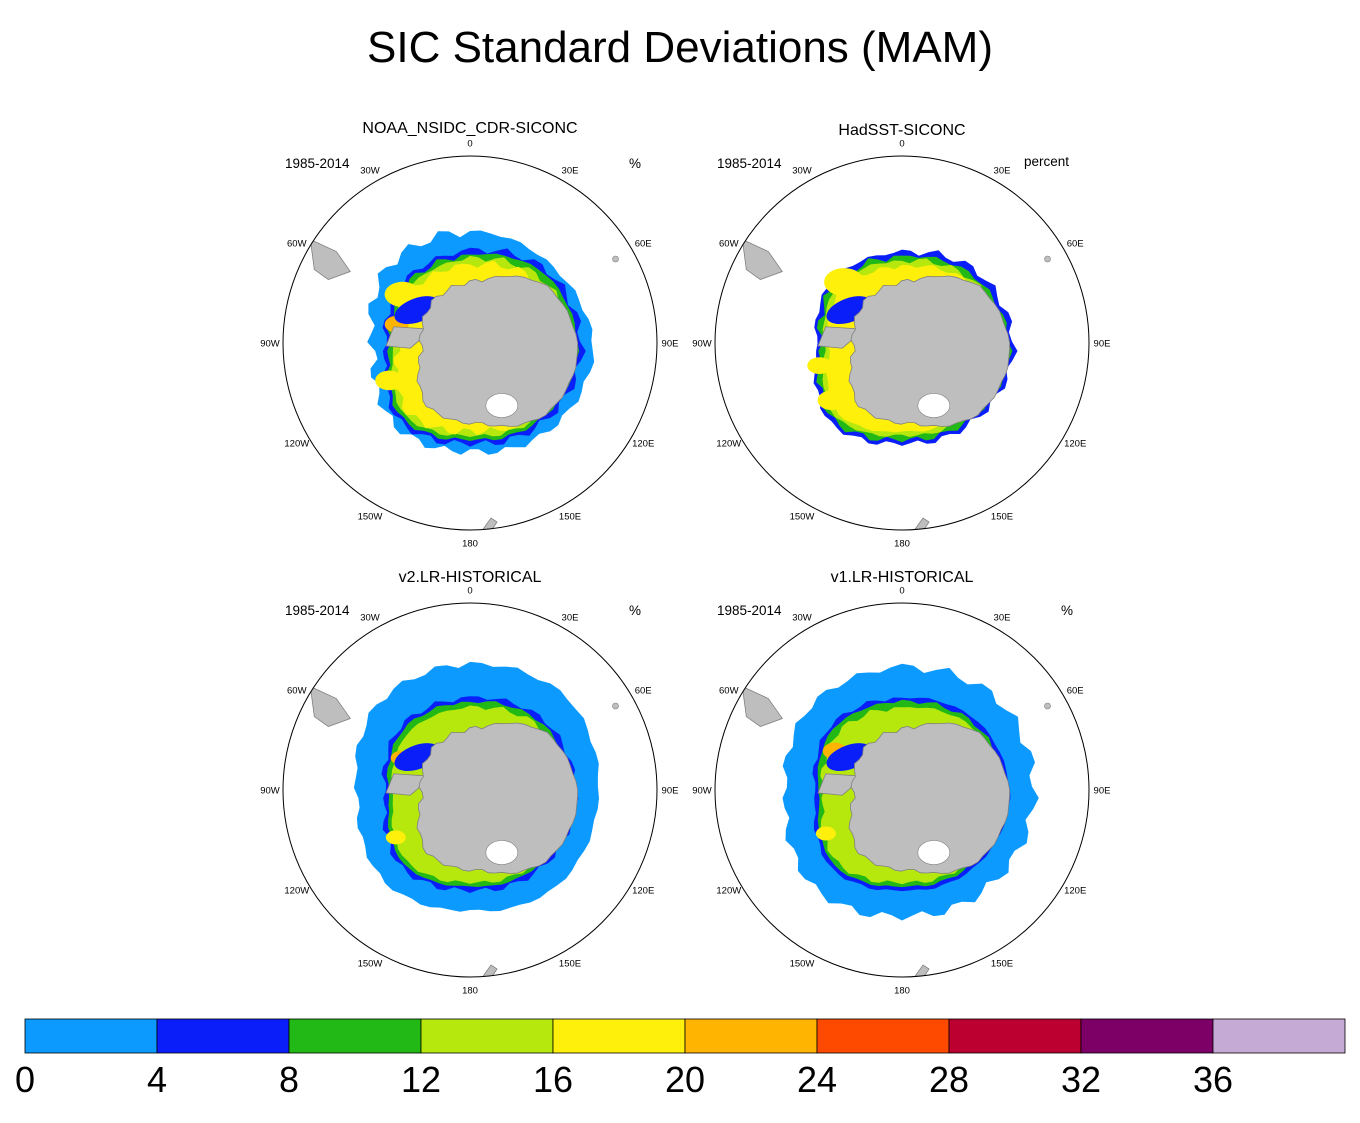 This screenshot has width=1360, height=1123. What do you see at coordinates (157, 1079) in the screenshot?
I see `colorbar-tick-label: 4` at bounding box center [157, 1079].